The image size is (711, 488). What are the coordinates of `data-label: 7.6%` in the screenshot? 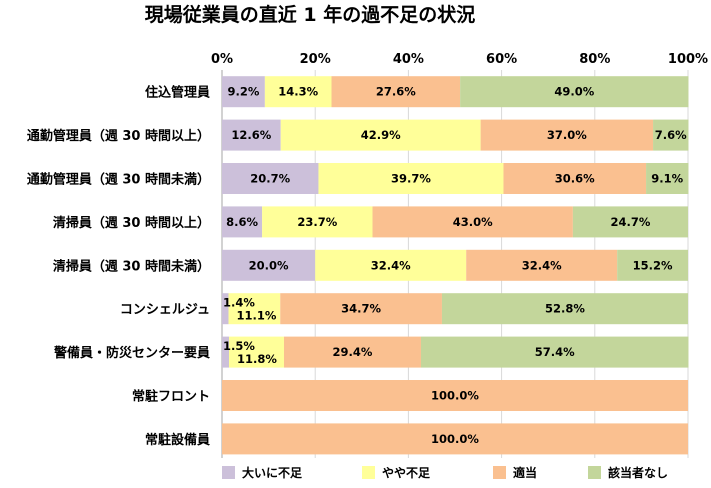 It's located at (671, 135).